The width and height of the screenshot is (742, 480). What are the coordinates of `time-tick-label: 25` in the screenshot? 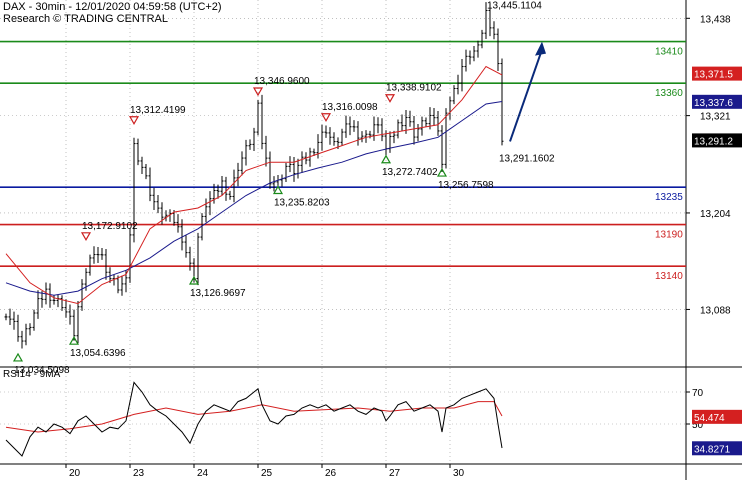 It's located at (267, 473).